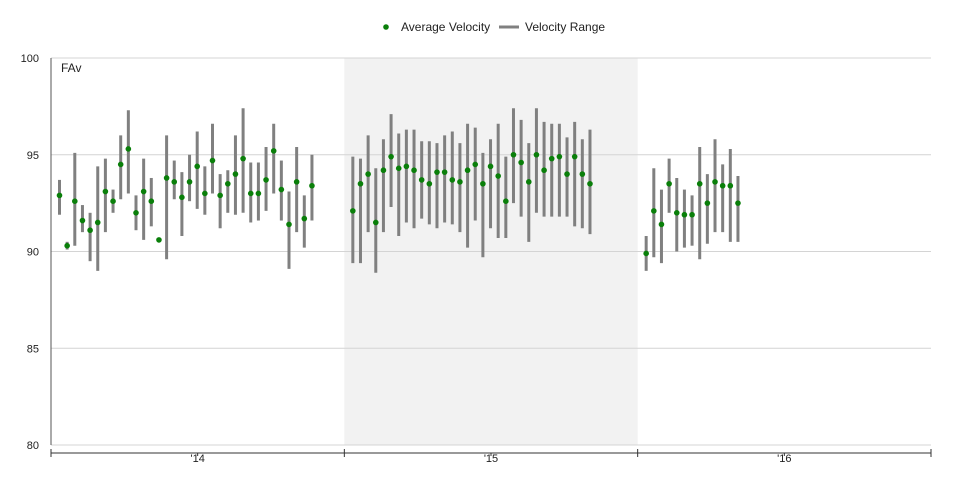  I want to click on y-tick-label: 85, so click(33, 349).